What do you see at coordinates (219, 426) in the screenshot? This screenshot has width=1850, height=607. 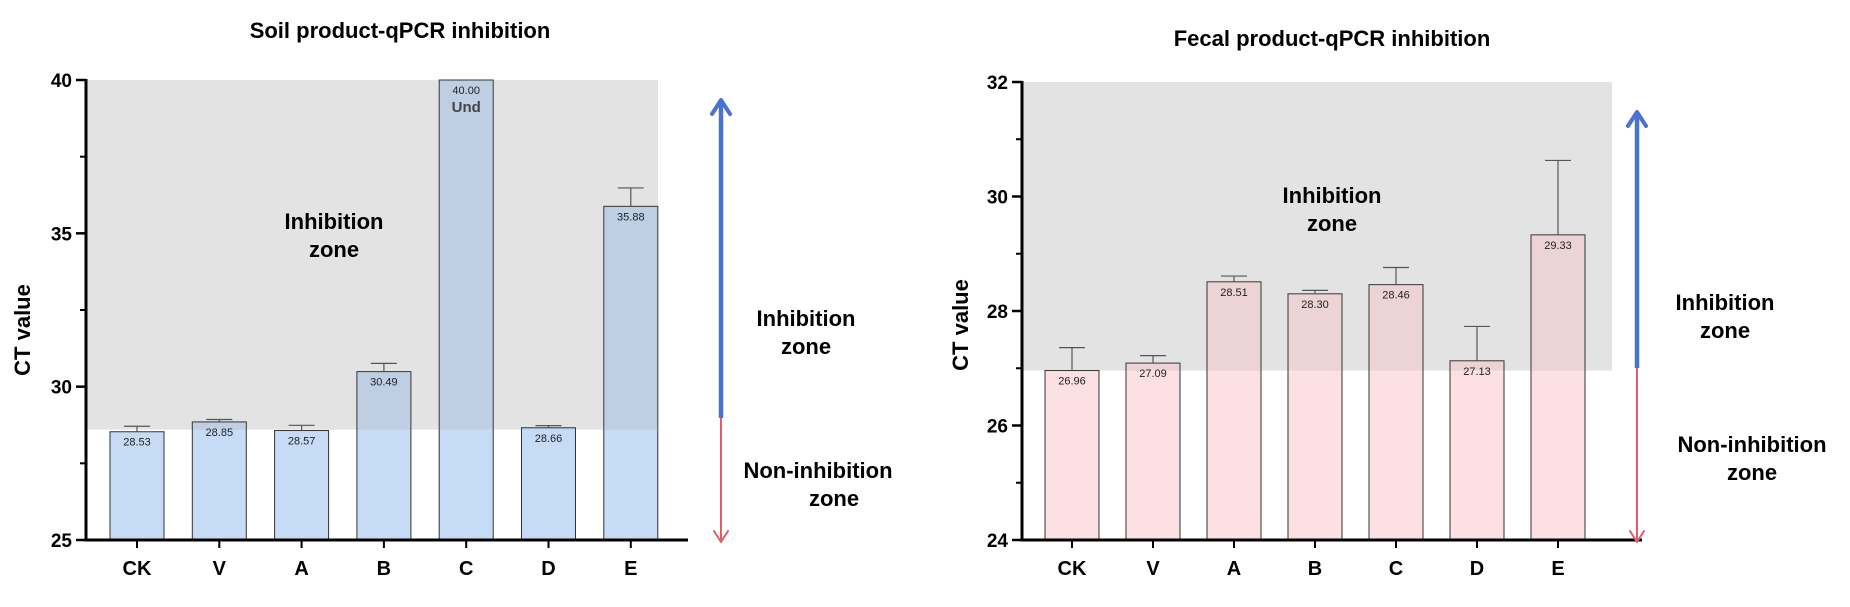 I see `soil-bar-shade-v` at bounding box center [219, 426].